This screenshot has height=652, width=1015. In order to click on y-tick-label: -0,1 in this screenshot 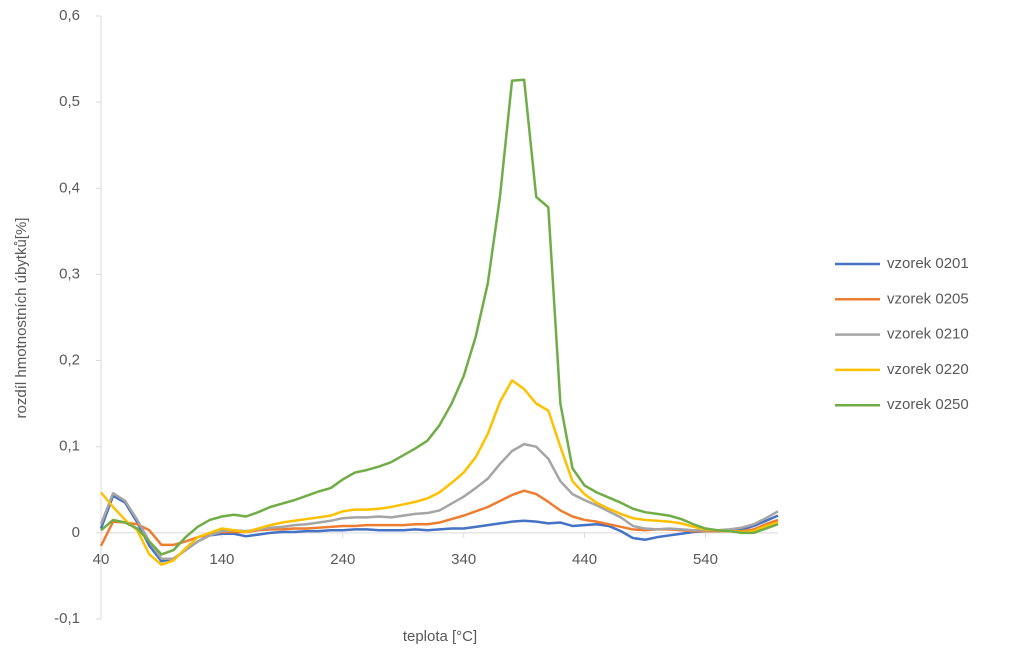, I will do `click(67, 618)`.